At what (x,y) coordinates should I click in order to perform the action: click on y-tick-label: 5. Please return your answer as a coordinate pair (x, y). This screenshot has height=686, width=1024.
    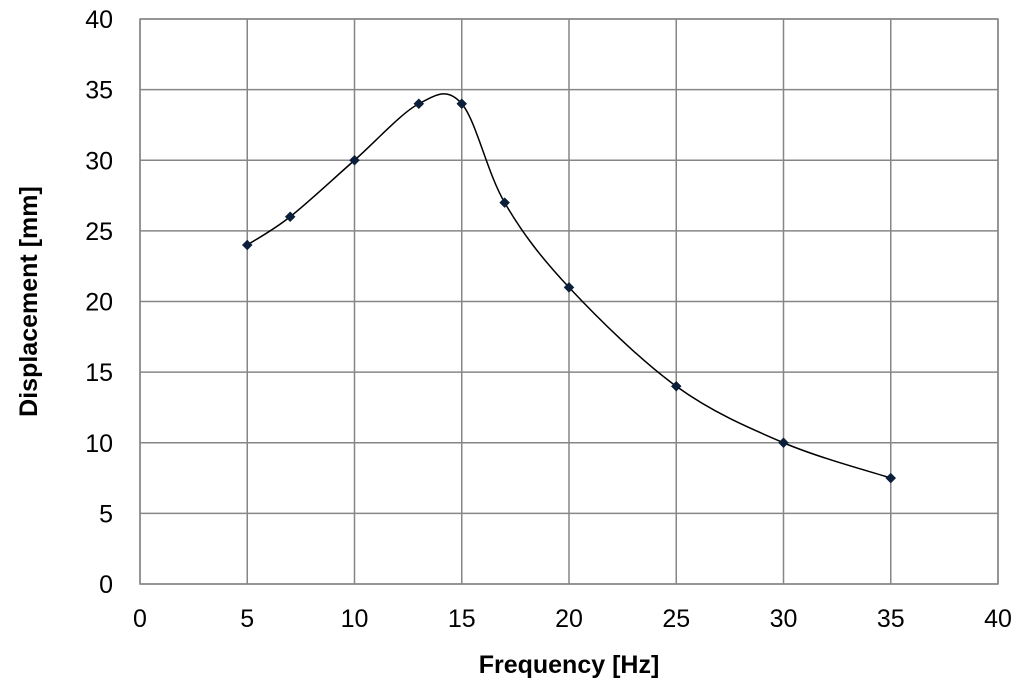
    Looking at the image, I should click on (106, 514).